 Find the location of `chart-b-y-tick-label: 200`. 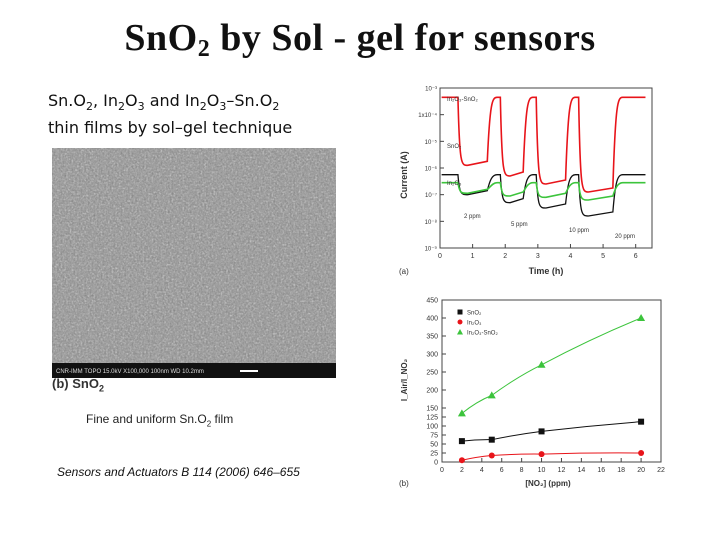

chart-b-y-tick-label: 200 is located at coordinates (432, 391).